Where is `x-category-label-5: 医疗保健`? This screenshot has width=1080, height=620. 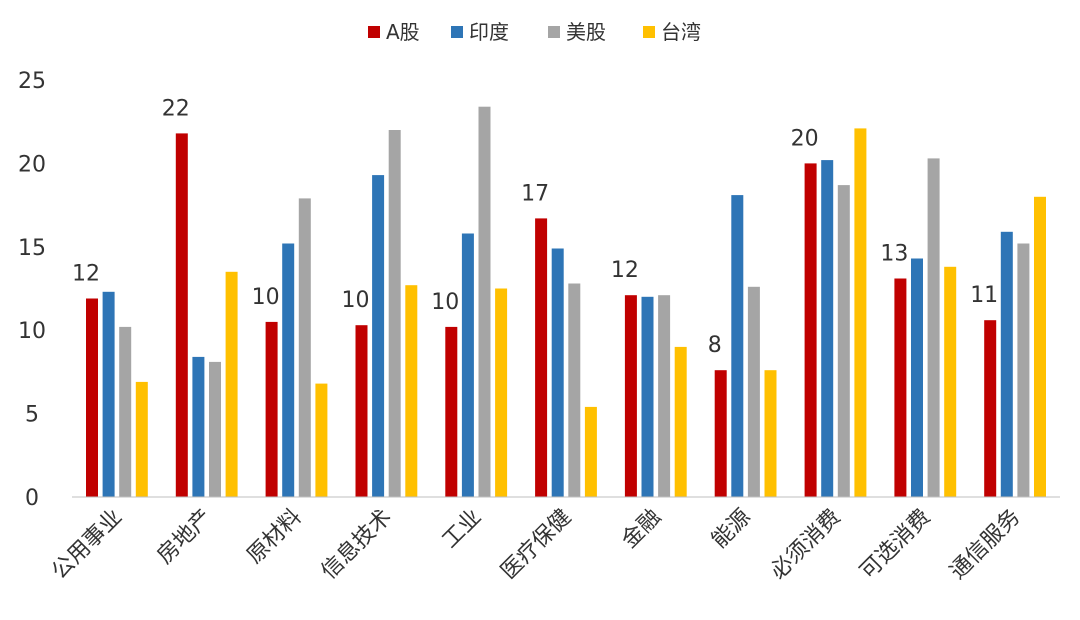 x-category-label-5: 医疗保健 is located at coordinates (536, 545).